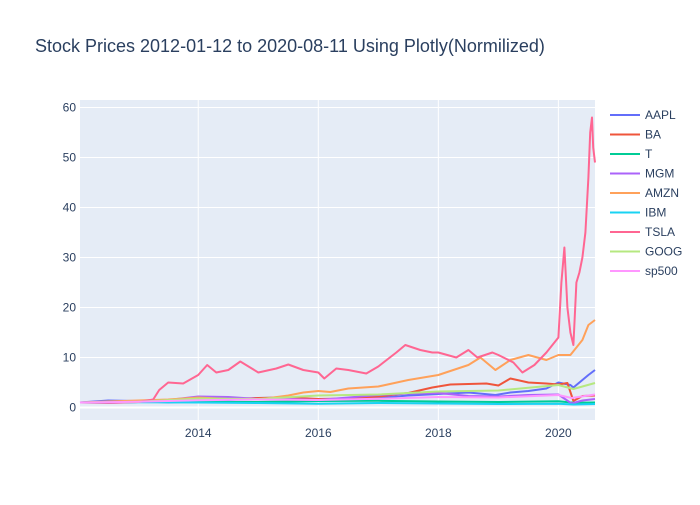 The image size is (700, 505). I want to click on legend-label: IBM, so click(655, 213).